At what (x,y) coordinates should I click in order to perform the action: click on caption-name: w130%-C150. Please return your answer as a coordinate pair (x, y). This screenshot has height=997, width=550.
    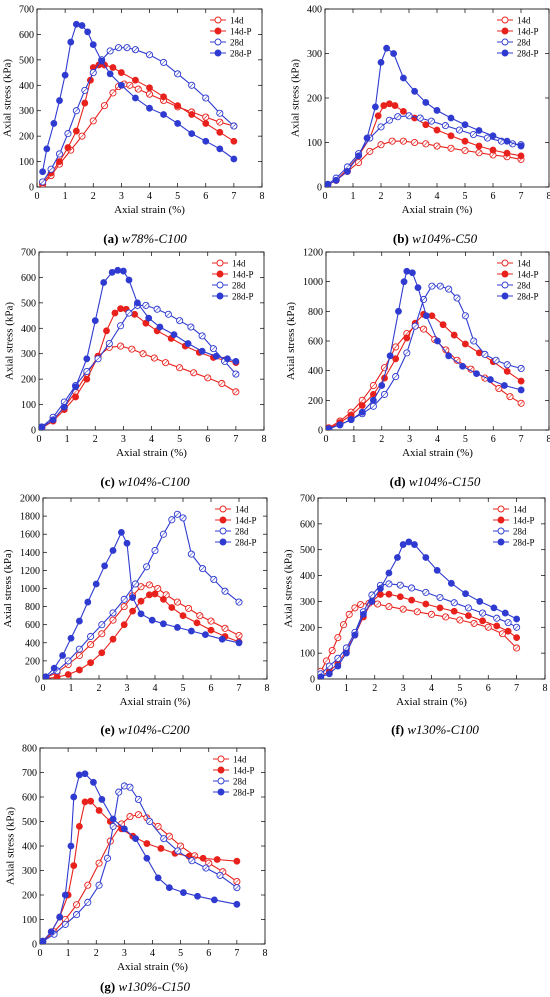
    Looking at the image, I should click on (154, 986).